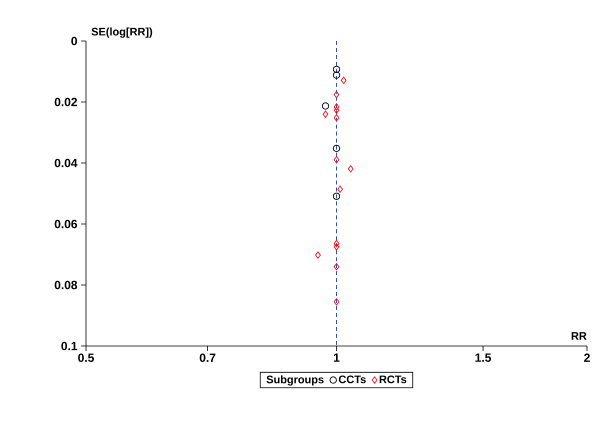 Image resolution: width=608 pixels, height=427 pixels. Describe the element at coordinates (337, 358) in the screenshot. I see `x-tick-label: 1` at that location.